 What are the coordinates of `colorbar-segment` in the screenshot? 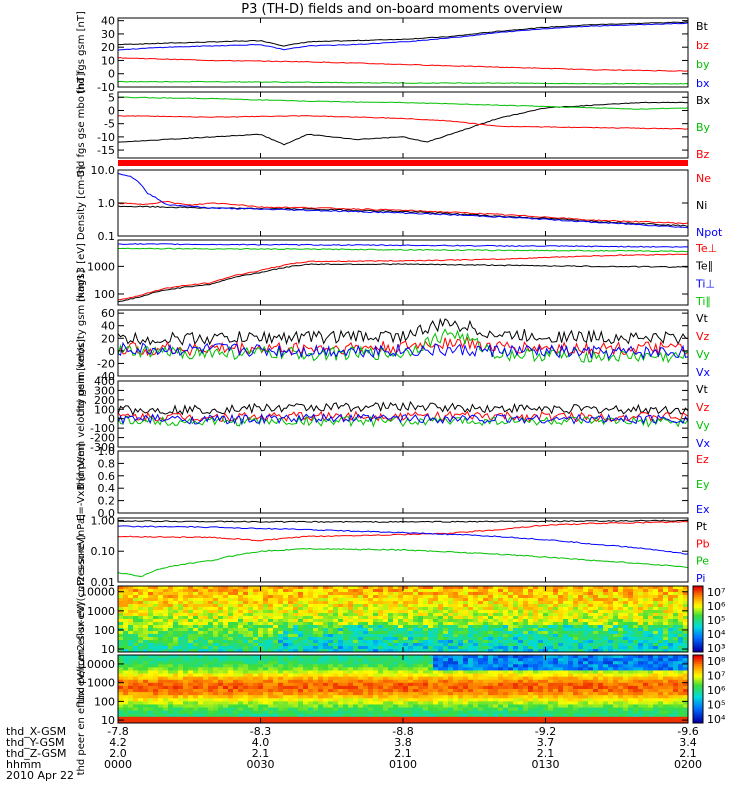 It's located at (698, 587).